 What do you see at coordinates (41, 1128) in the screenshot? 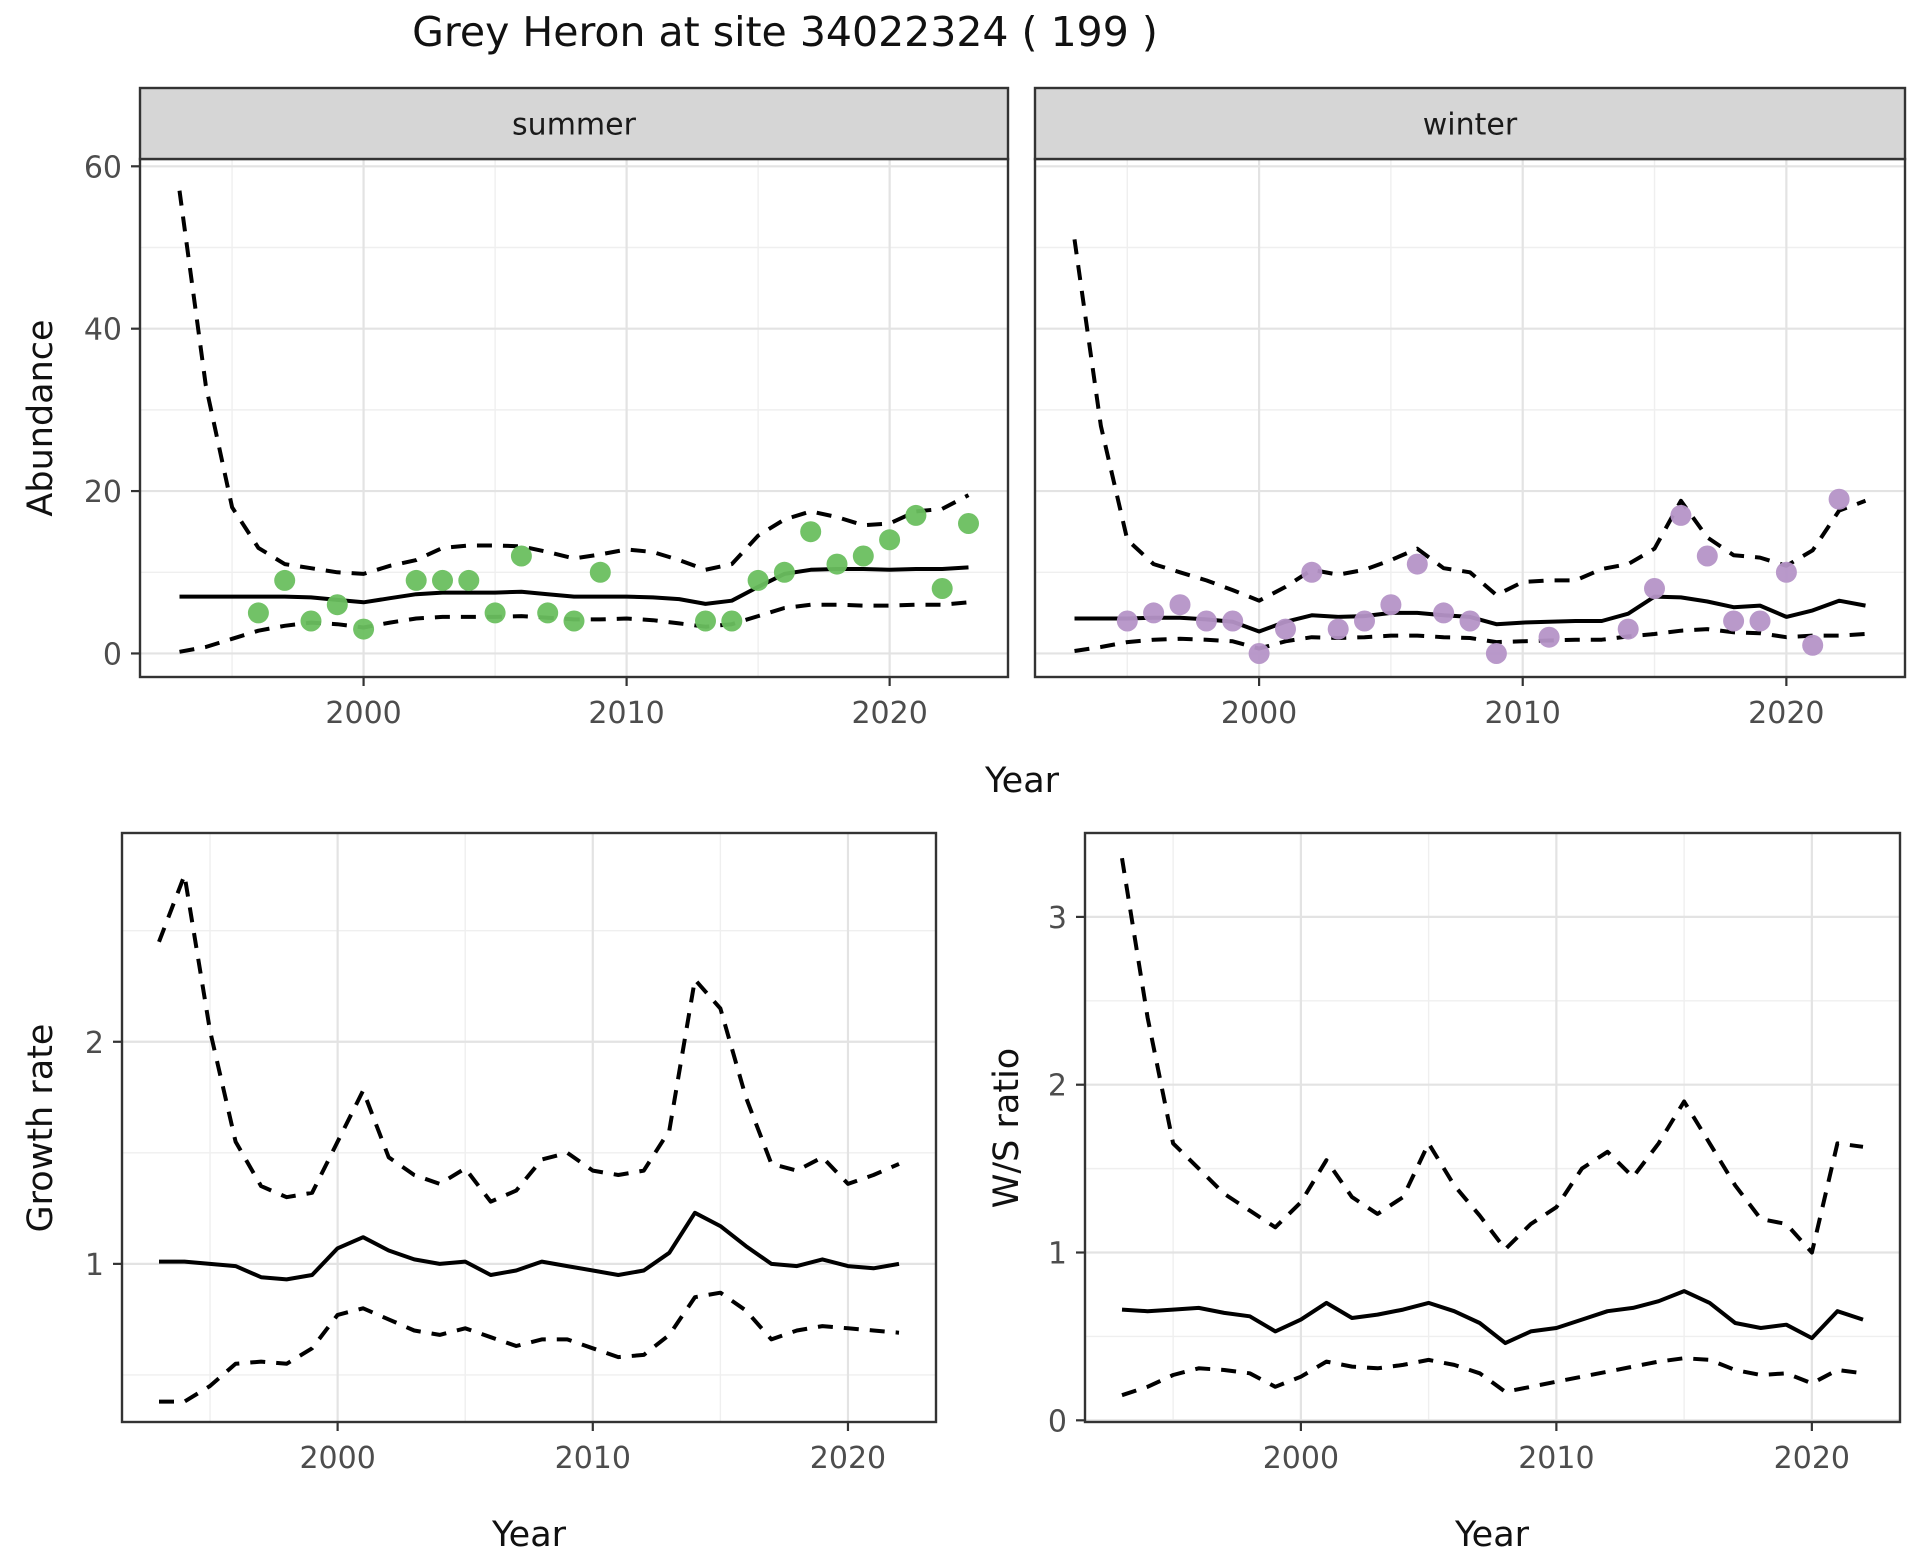
I see `growth-rate-axis-label: Growth rate` at bounding box center [41, 1128].